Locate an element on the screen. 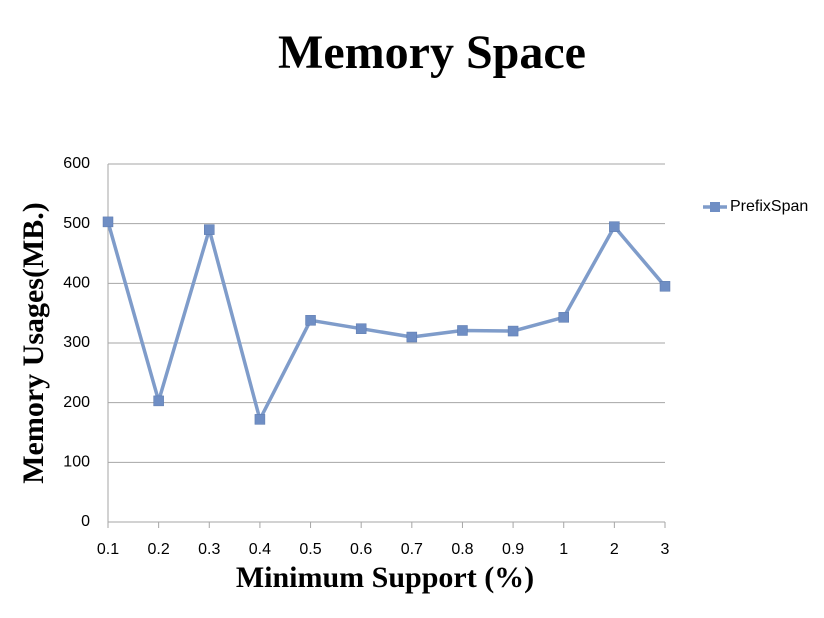 This screenshot has height=618, width=824. x-tick-label: 3 is located at coordinates (665, 549).